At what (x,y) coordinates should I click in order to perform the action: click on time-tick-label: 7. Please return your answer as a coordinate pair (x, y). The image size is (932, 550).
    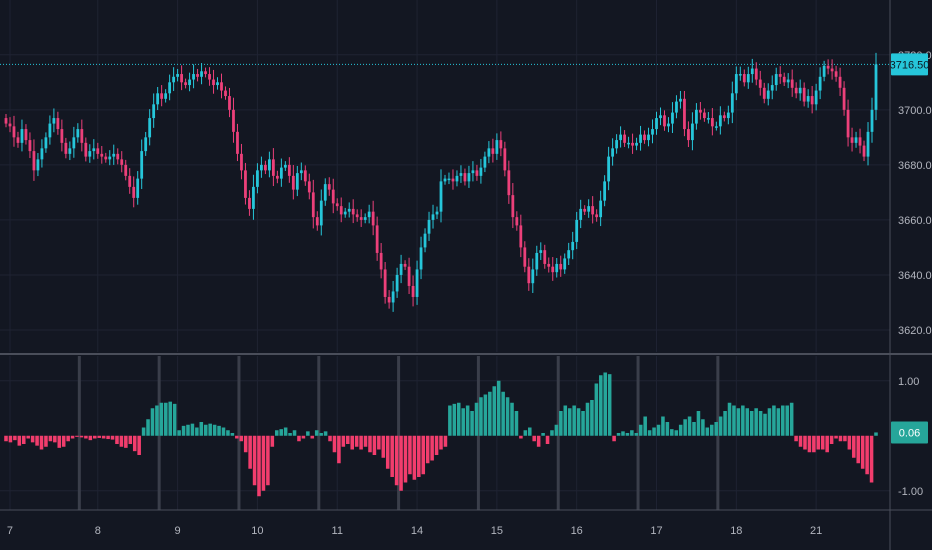
    Looking at the image, I should click on (10, 531).